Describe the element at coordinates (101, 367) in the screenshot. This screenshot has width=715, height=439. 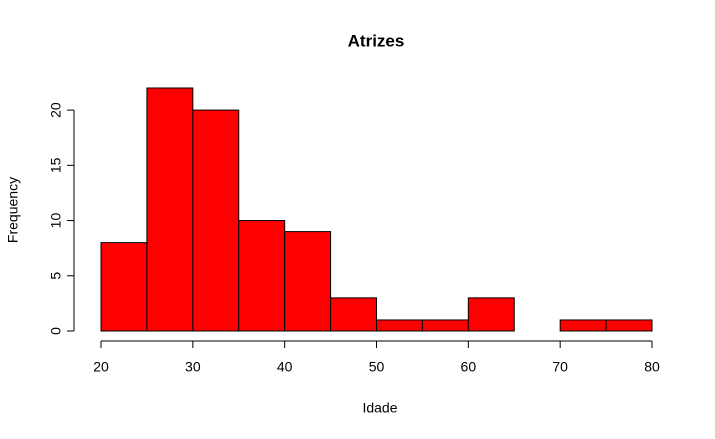
I see `x-tick-label: 20` at that location.